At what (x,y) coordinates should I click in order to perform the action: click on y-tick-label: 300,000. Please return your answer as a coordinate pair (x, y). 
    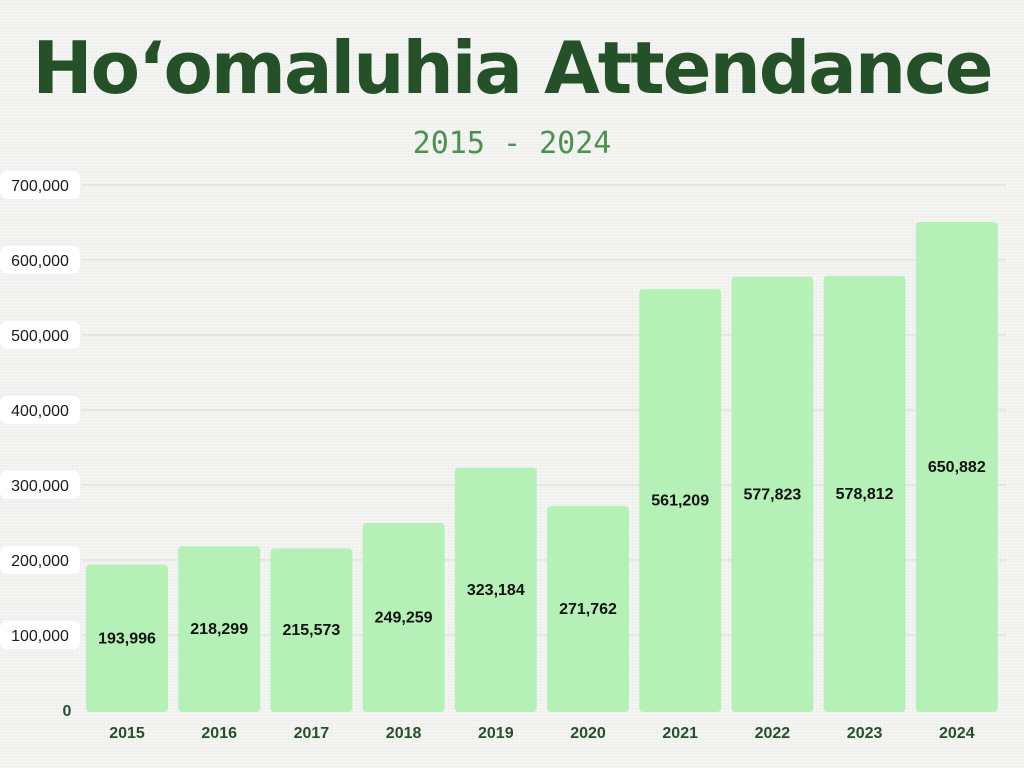
    Looking at the image, I should click on (40, 486).